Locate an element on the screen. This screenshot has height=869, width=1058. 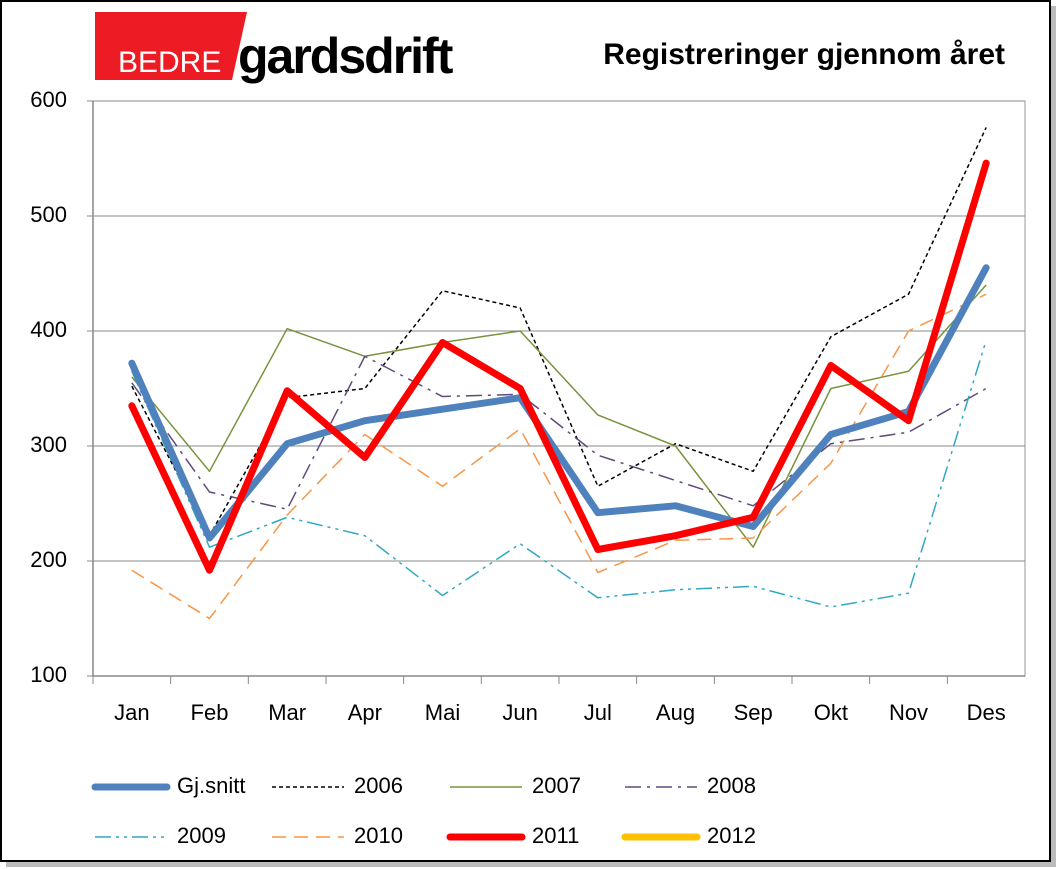
legend-label: 2011 is located at coordinates (555, 835).